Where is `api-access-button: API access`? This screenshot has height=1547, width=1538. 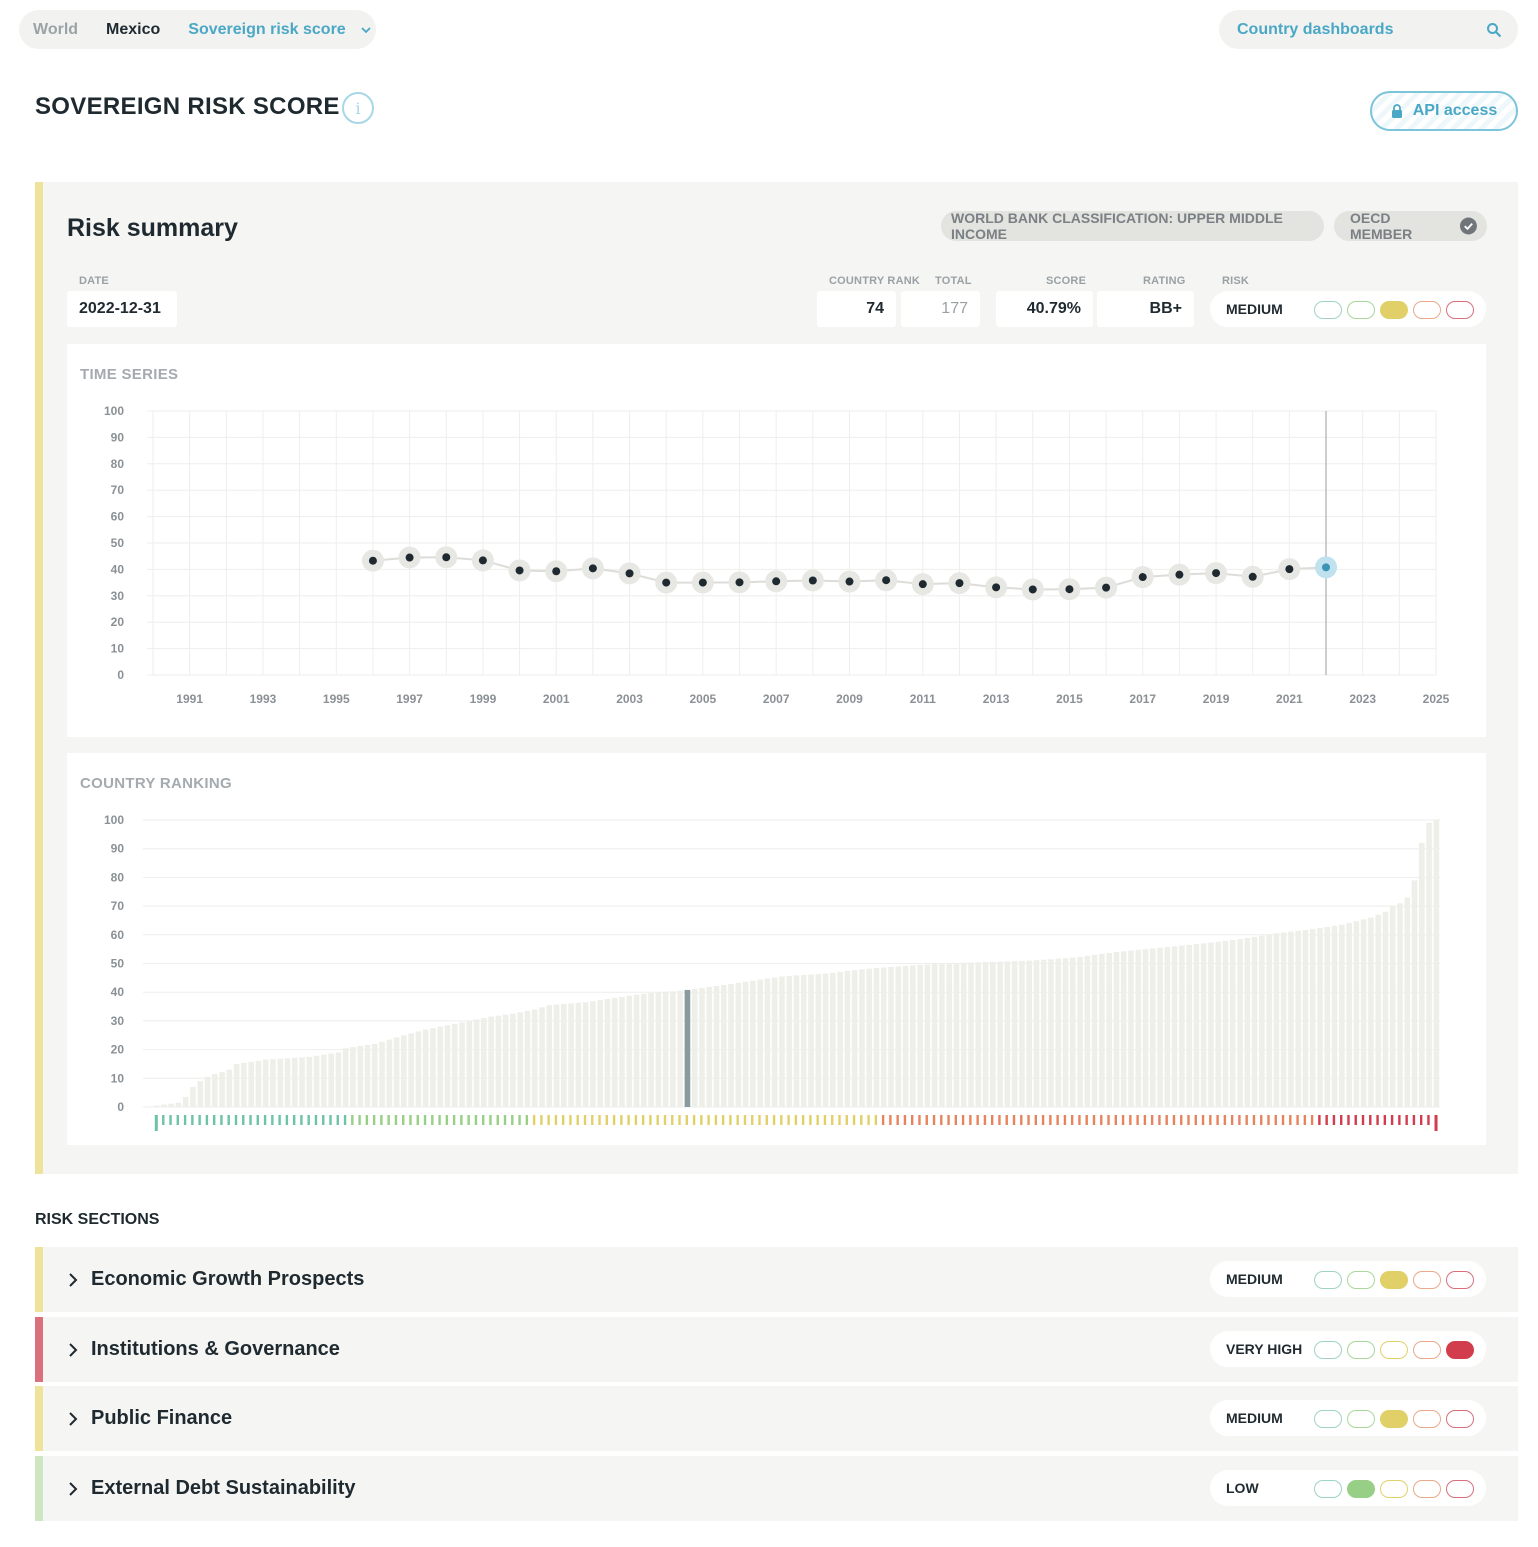
api-access-button: API access is located at coordinates (1444, 111).